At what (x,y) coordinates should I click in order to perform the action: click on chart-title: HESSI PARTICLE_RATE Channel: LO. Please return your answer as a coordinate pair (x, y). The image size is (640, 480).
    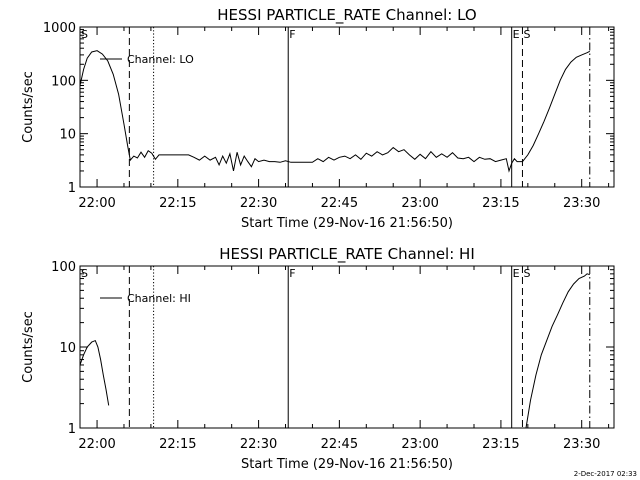
    Looking at the image, I should click on (346, 15).